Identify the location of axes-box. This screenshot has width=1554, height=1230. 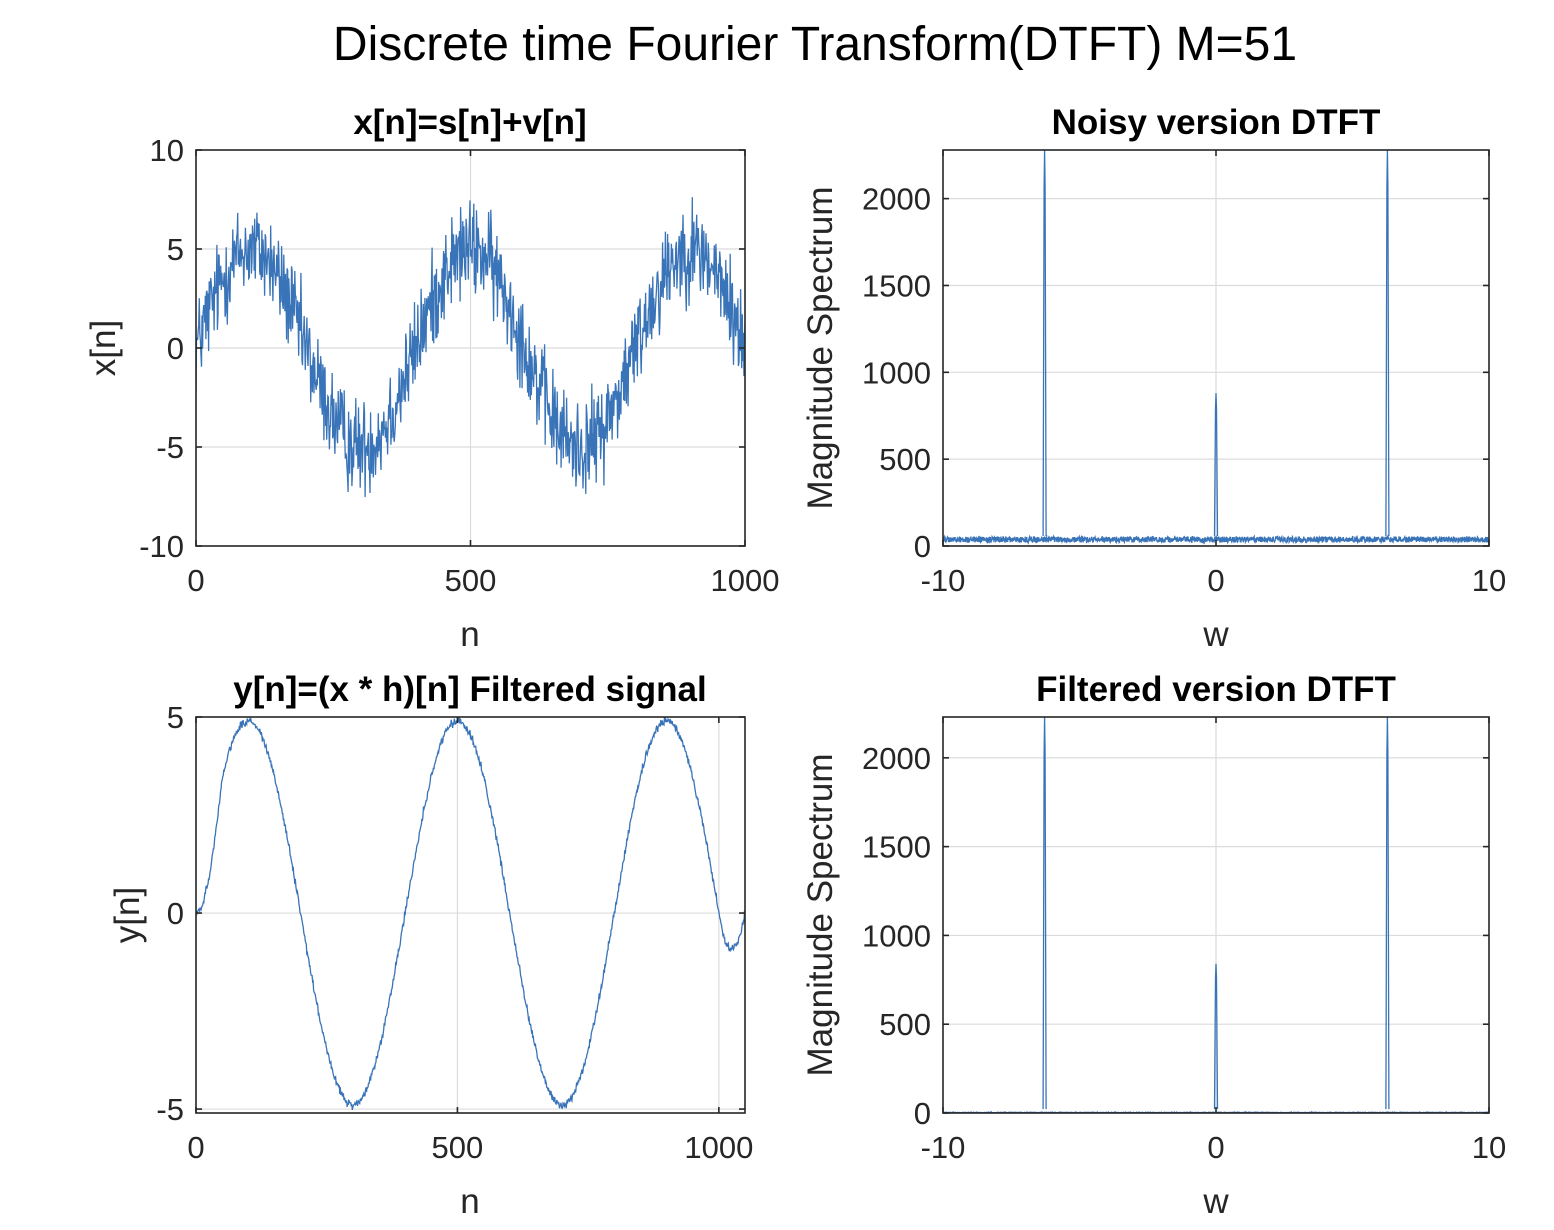
(470, 915).